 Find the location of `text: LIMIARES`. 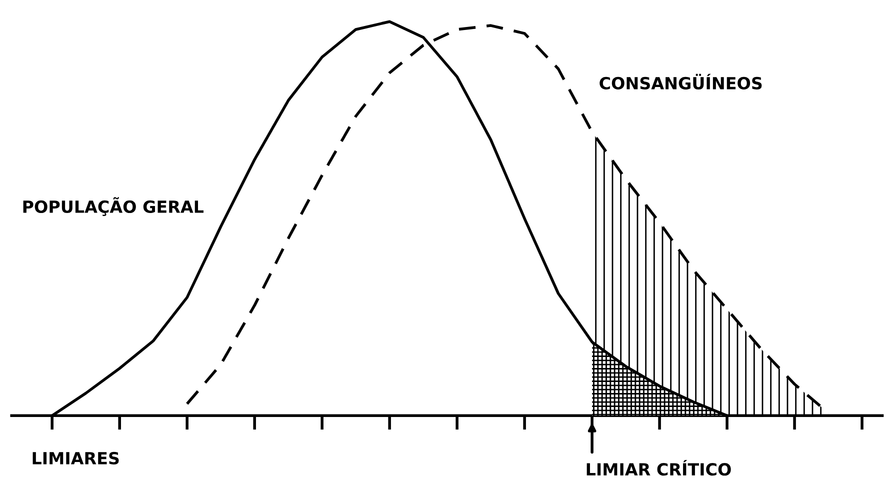

text: LIMIARES is located at coordinates (75, 458).